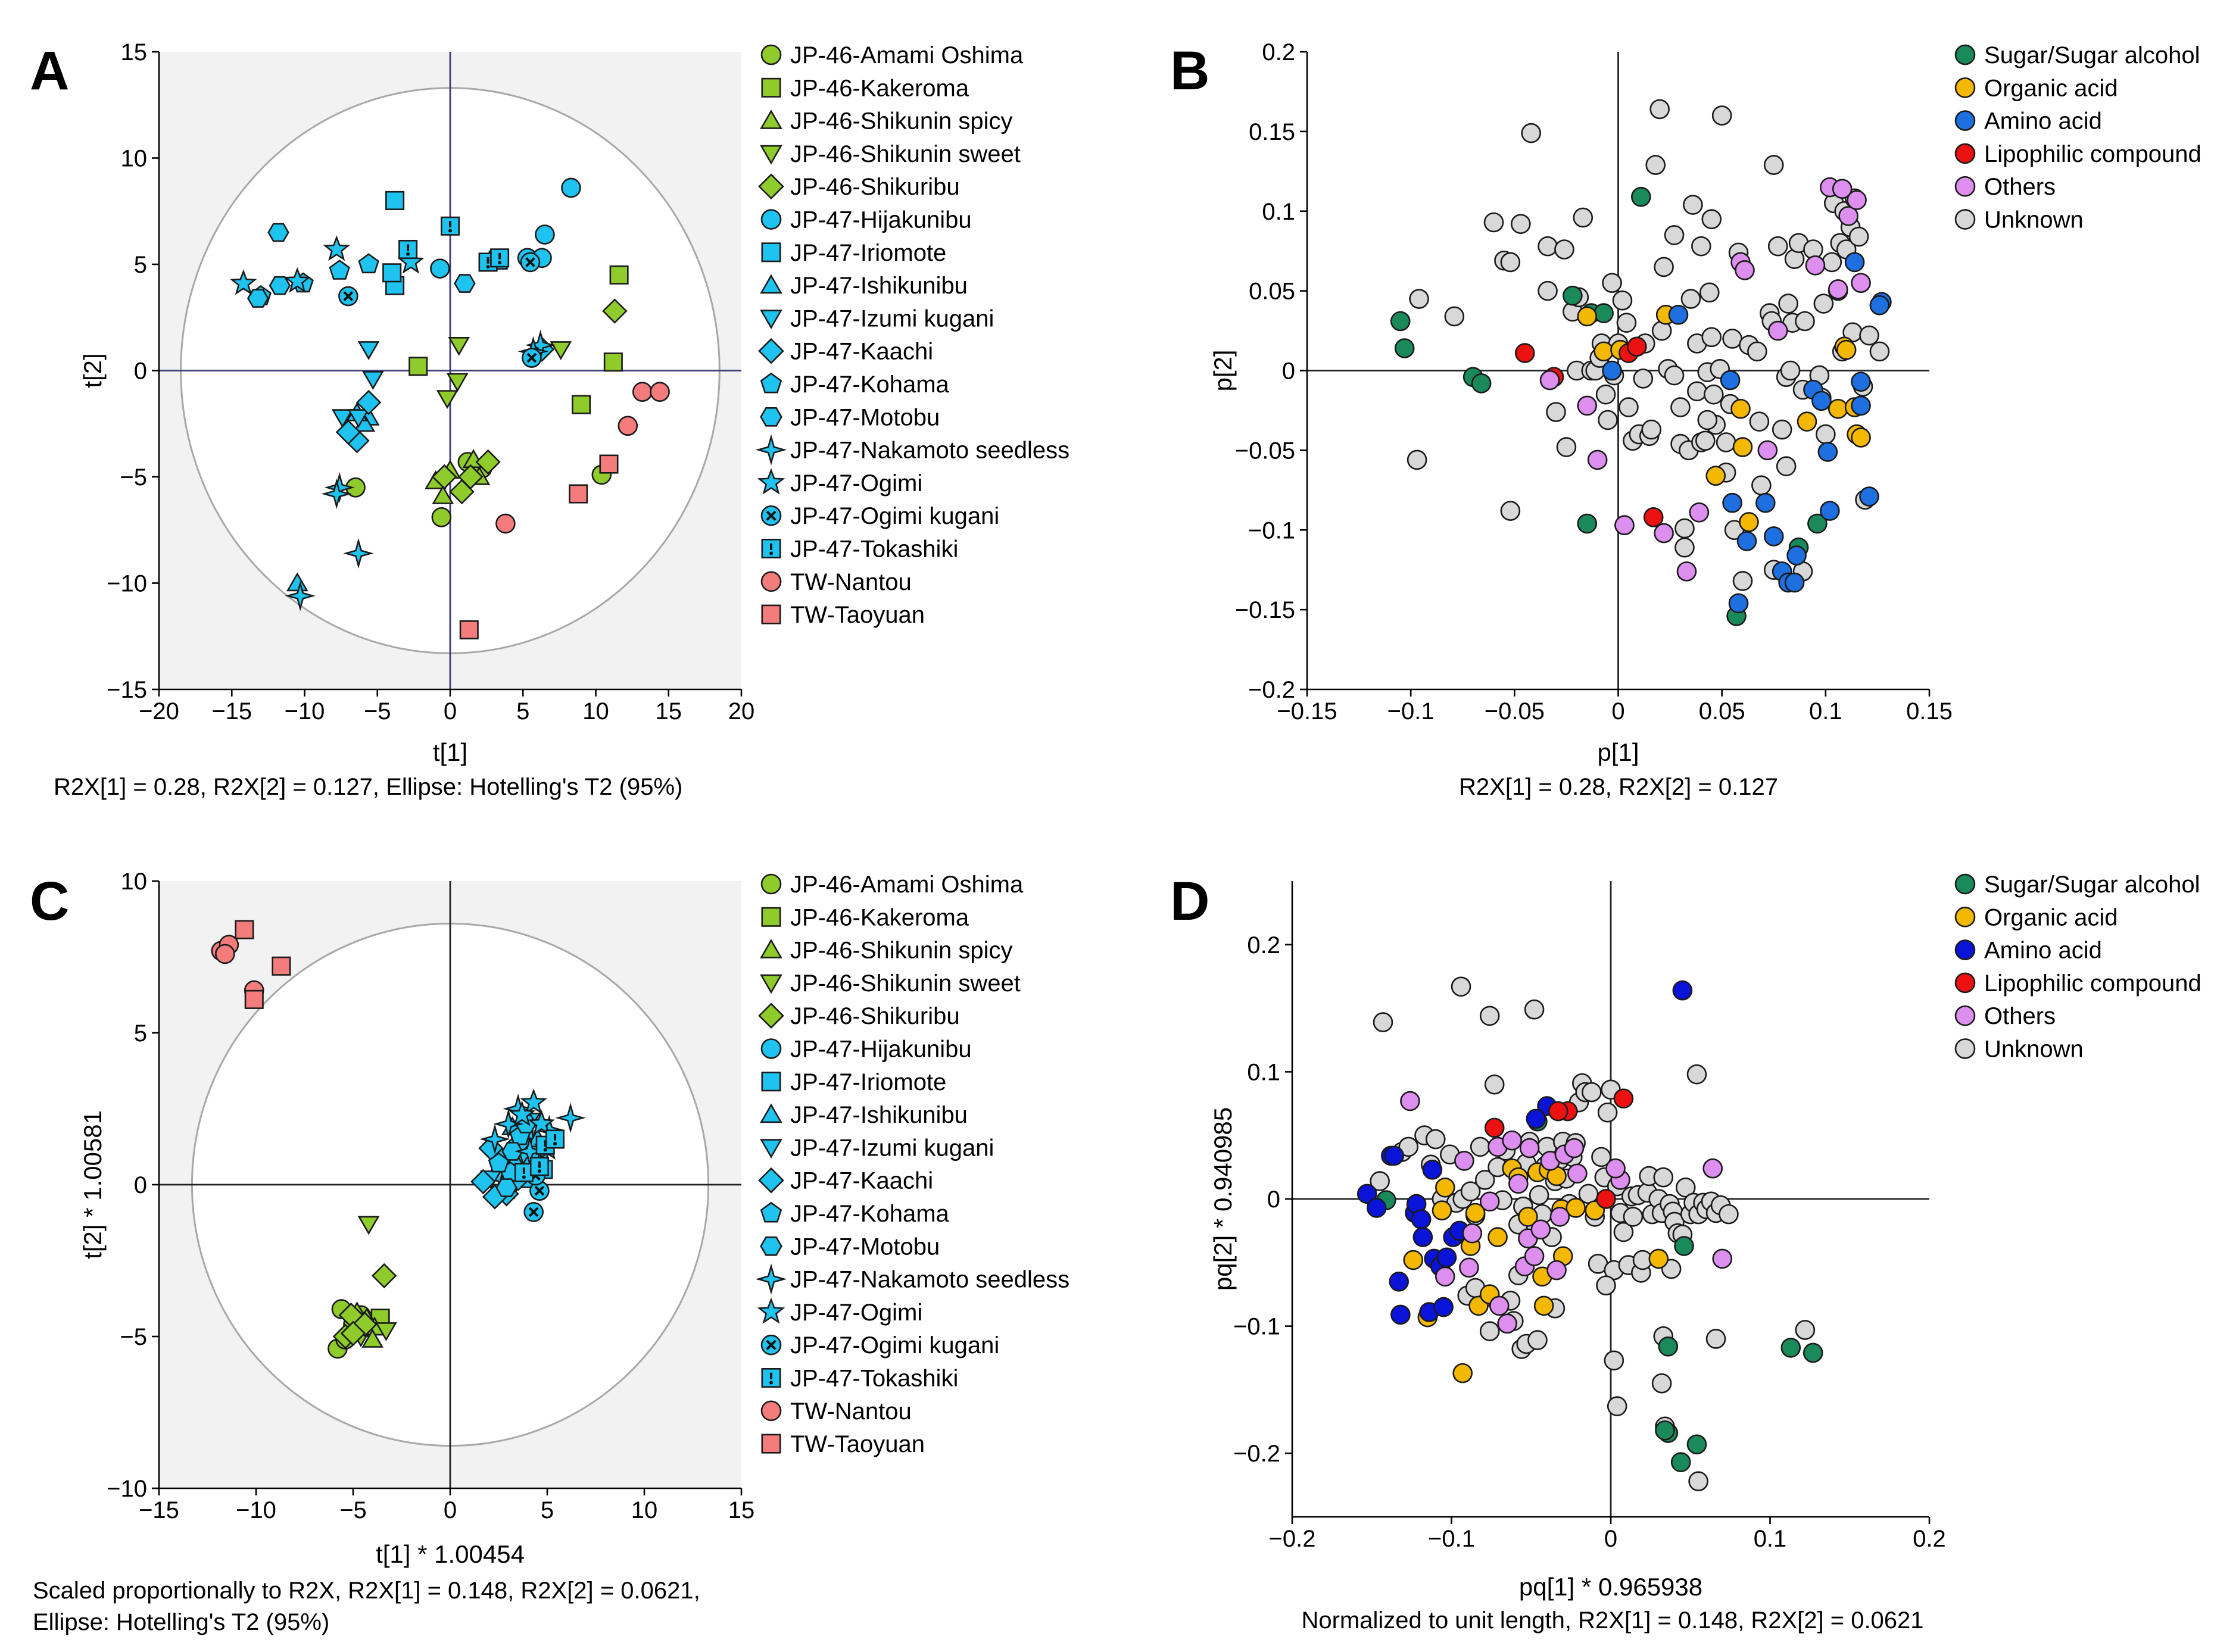 The height and width of the screenshot is (1652, 2239). Describe the element at coordinates (159, 1510) in the screenshot. I see `x-tick-label: −15` at that location.